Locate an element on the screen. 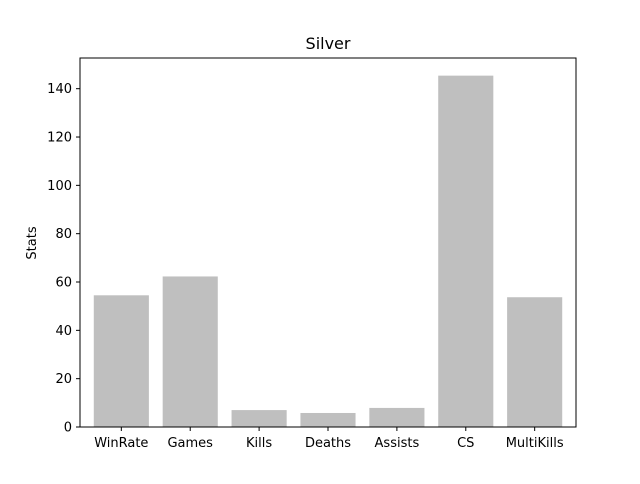 This screenshot has width=640, height=484. x-tick-label: CS is located at coordinates (465, 443).